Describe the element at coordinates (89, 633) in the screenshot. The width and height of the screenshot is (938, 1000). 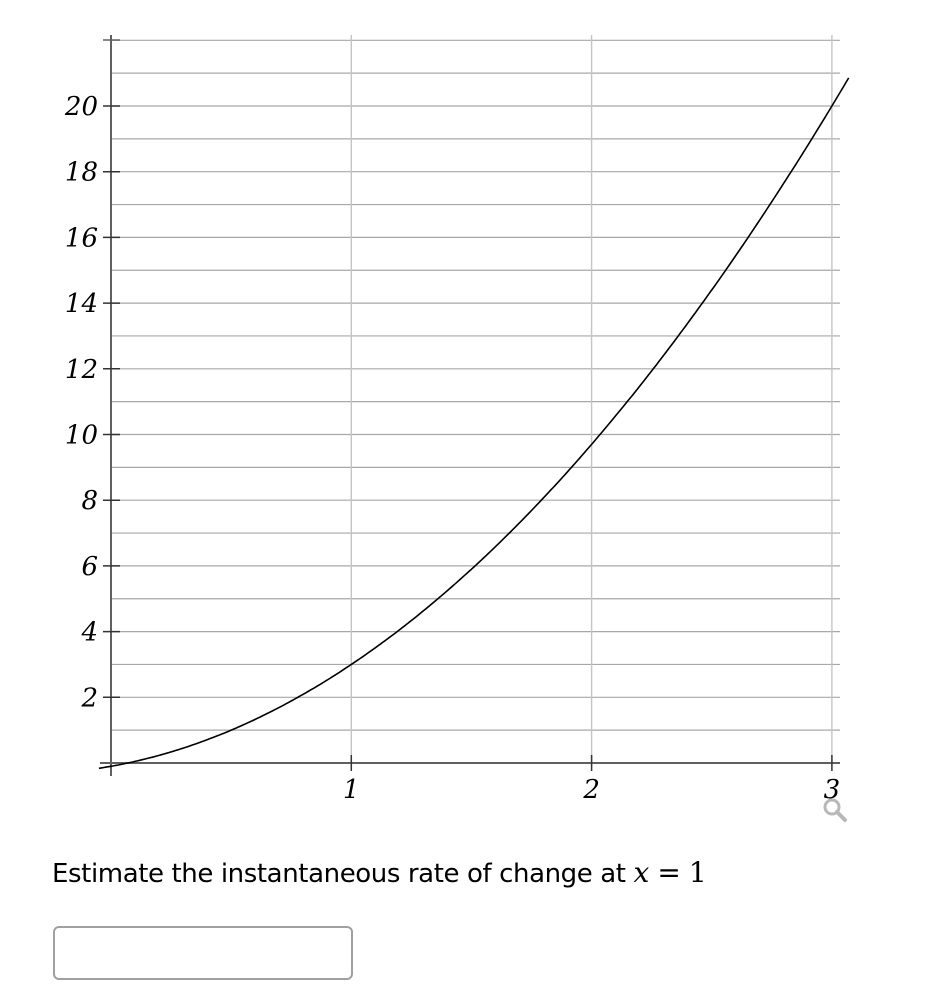
I see `y-tick-label: 4` at that location.